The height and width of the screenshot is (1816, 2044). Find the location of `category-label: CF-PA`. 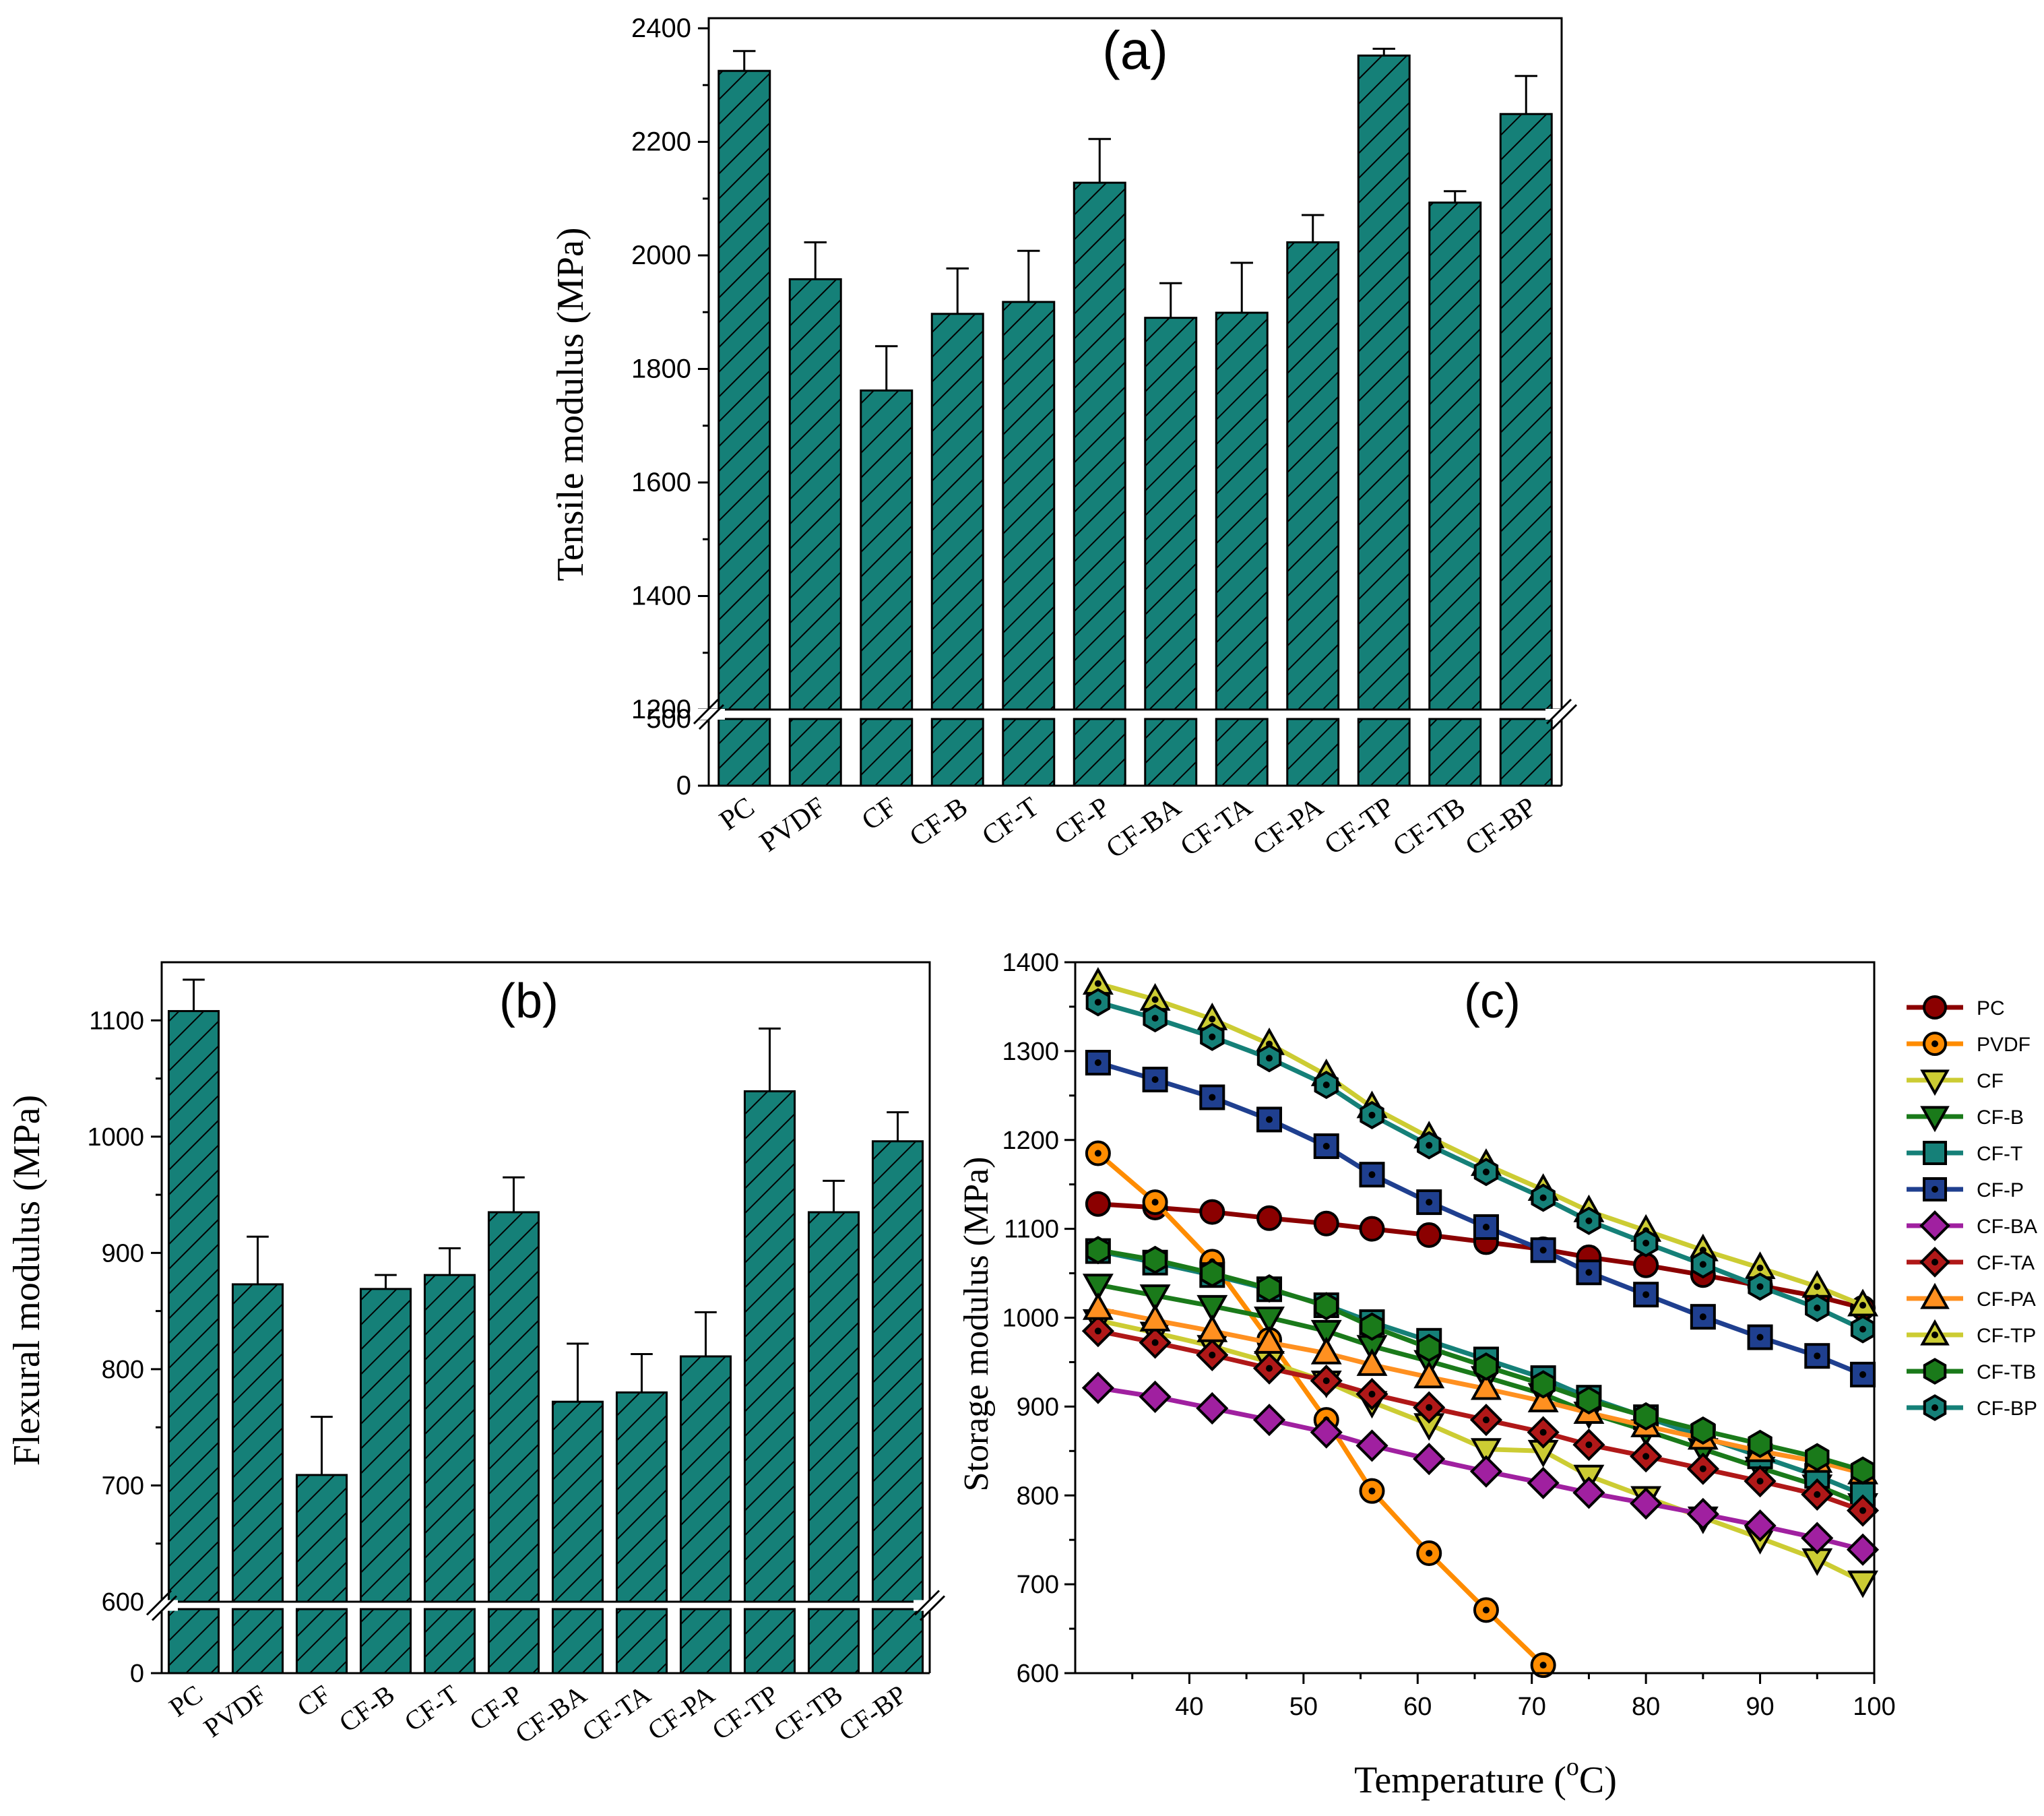

category-label: CF-PA is located at coordinates (681, 1712).